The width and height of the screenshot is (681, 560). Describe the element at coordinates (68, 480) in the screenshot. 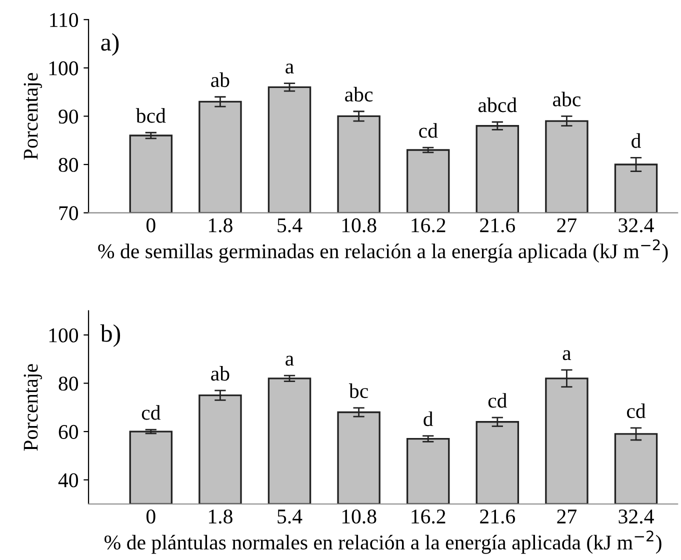

I see `y-tick-label: 40` at that location.